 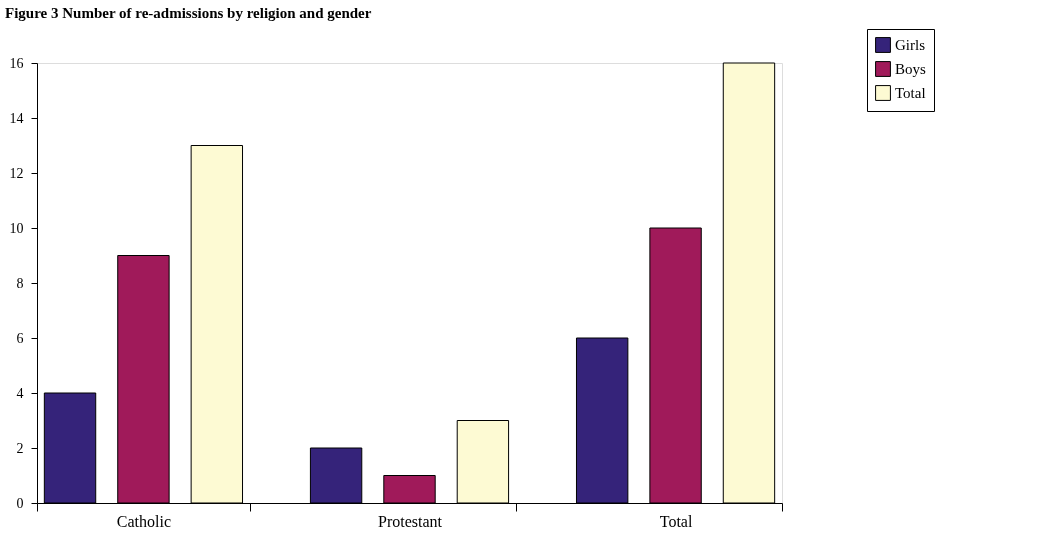 I want to click on y-tick-label: 6, so click(x=20, y=338).